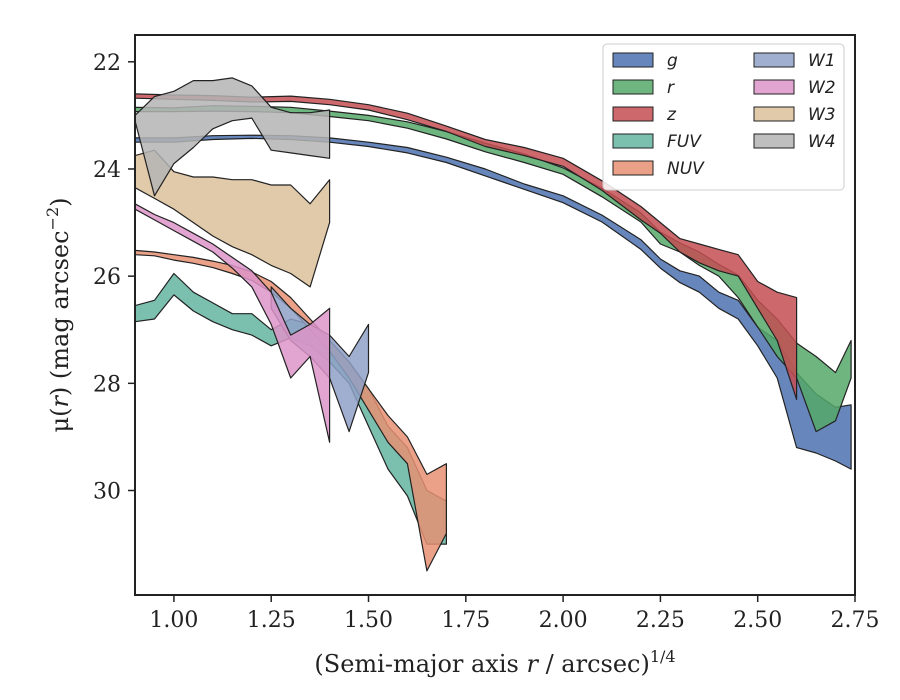 The height and width of the screenshot is (700, 900). What do you see at coordinates (774, 141) in the screenshot?
I see `legend-swatch-w4` at bounding box center [774, 141].